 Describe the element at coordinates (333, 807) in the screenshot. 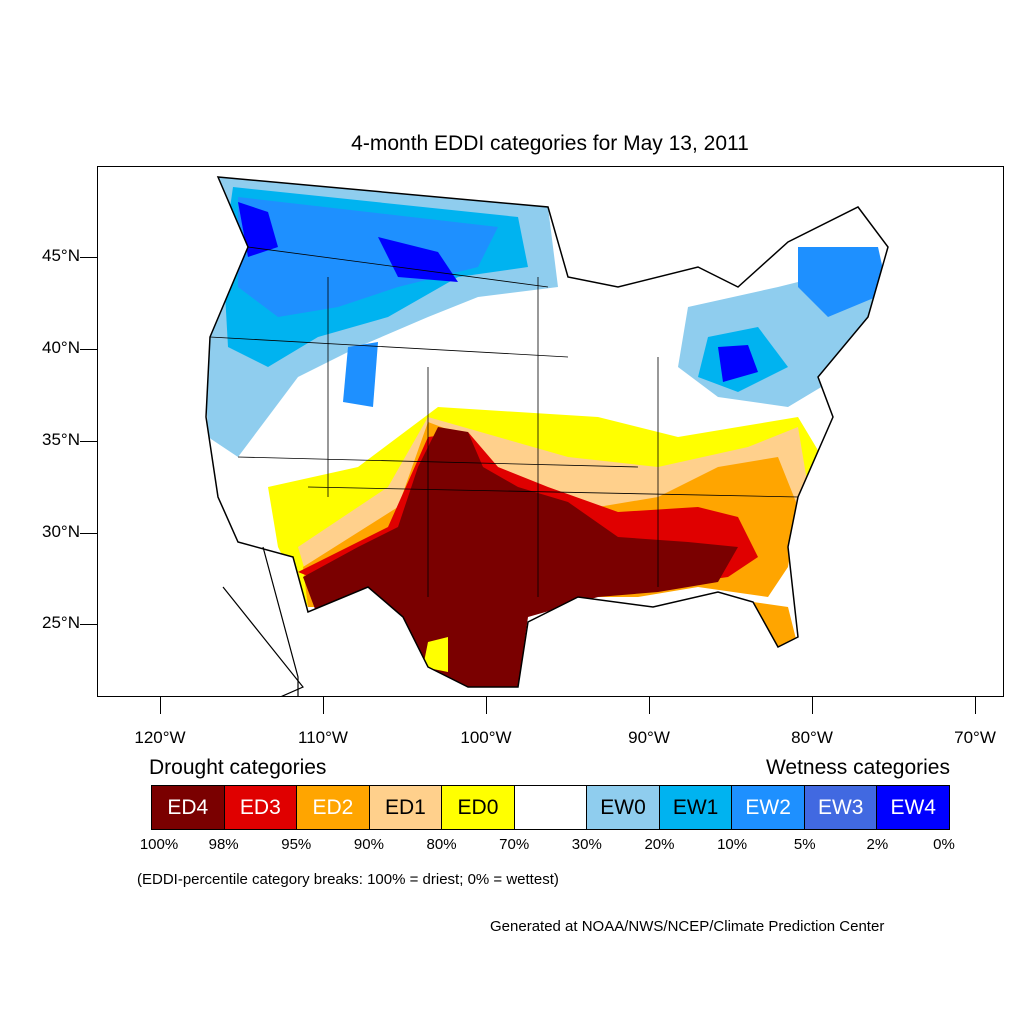

I see `legend-cell-ed2: ED2` at that location.